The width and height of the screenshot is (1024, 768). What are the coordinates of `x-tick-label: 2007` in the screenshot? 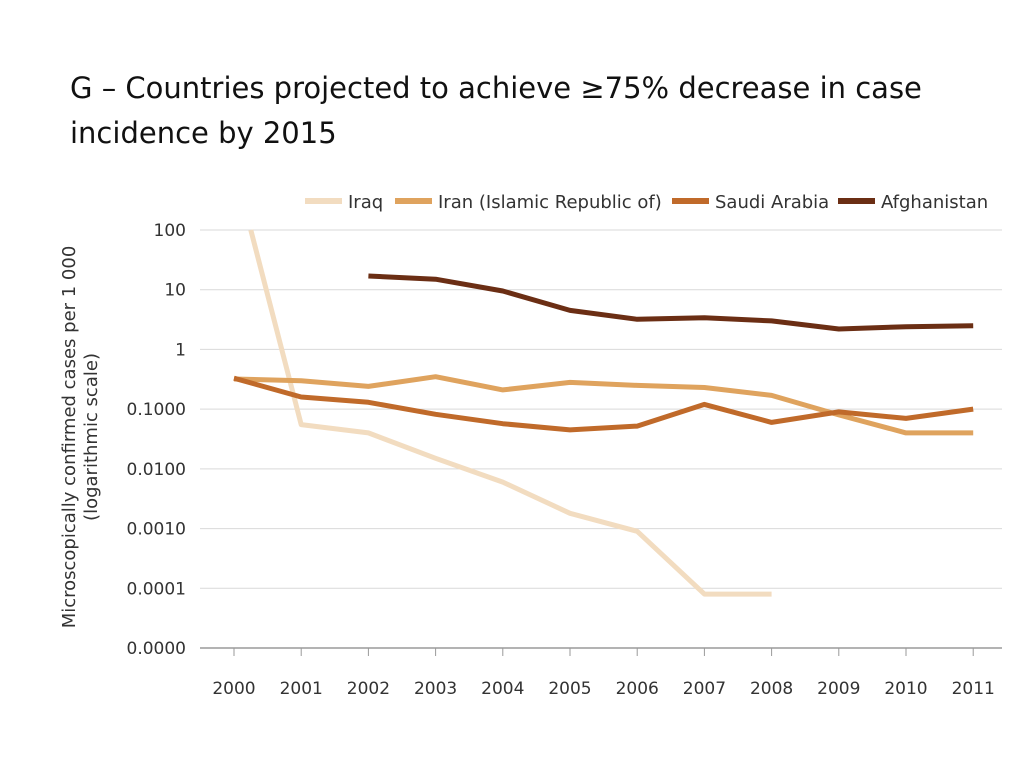 It's located at (704, 689).